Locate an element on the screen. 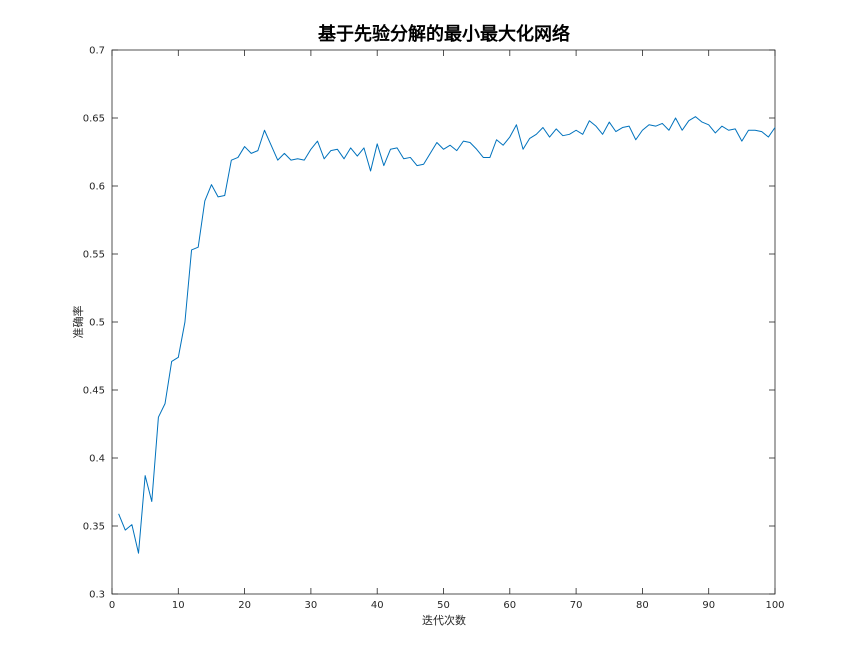 This screenshot has height=668, width=858. y-tick-label: 0.35 is located at coordinates (94, 527).